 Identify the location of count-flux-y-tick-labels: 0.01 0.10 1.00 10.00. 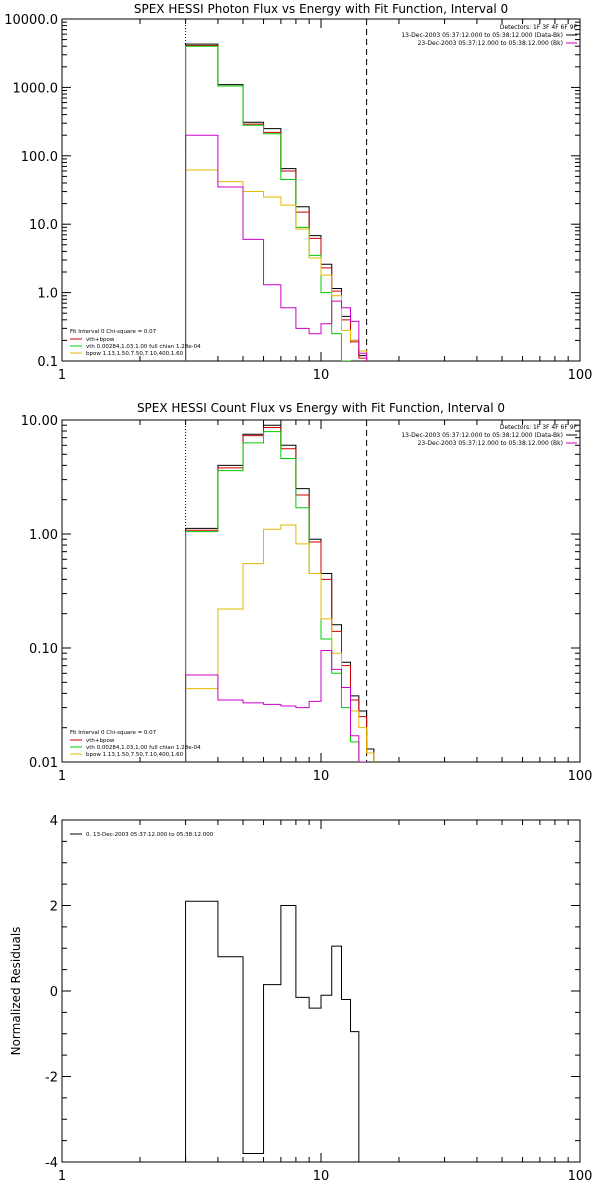
(39, 592).